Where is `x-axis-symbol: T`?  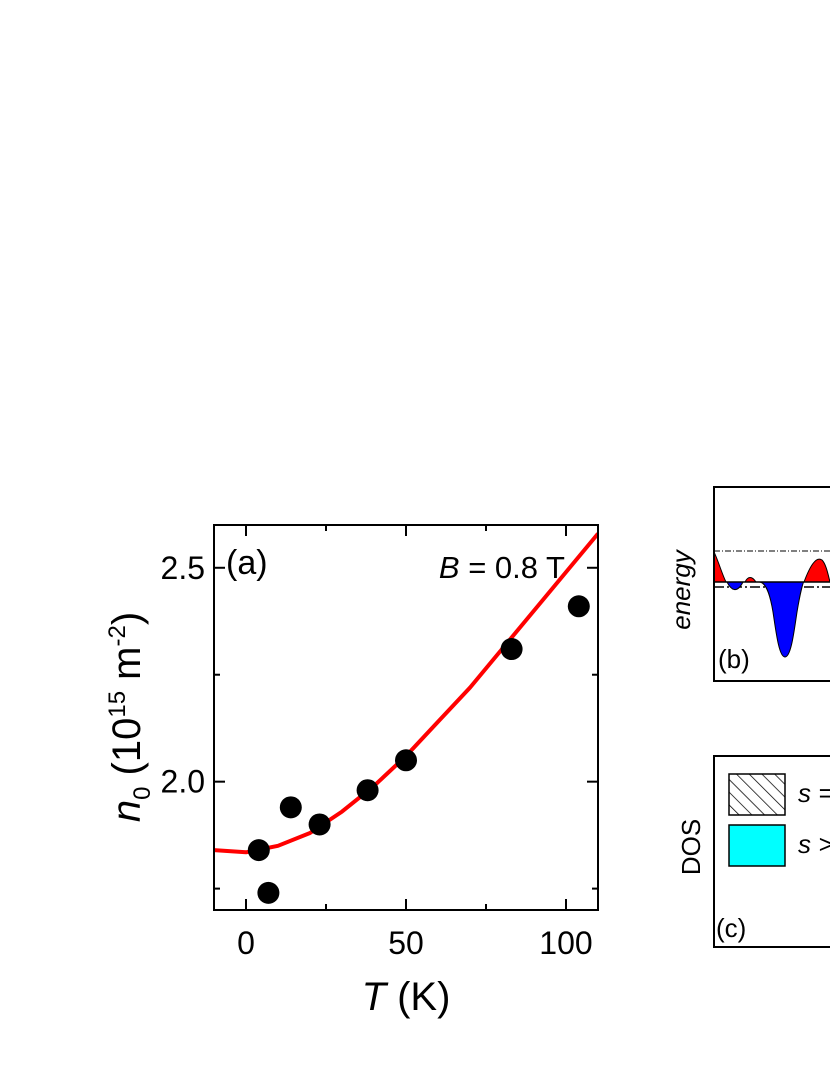 x-axis-symbol: T is located at coordinates (375, 997).